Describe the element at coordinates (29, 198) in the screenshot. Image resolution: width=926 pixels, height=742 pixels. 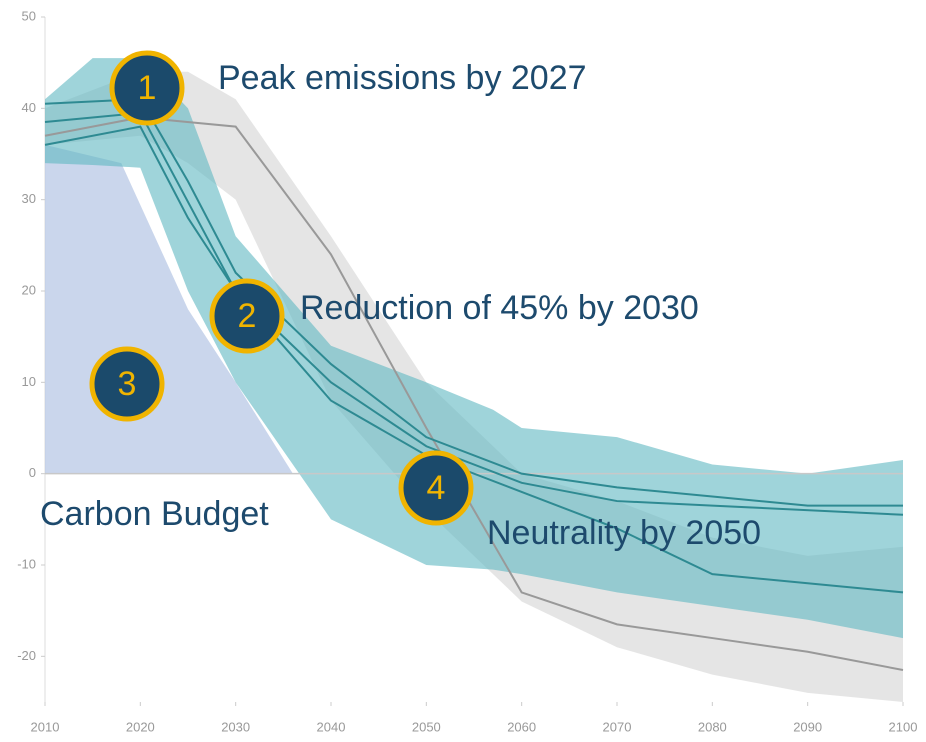
I see `y-tick-label: 30` at that location.